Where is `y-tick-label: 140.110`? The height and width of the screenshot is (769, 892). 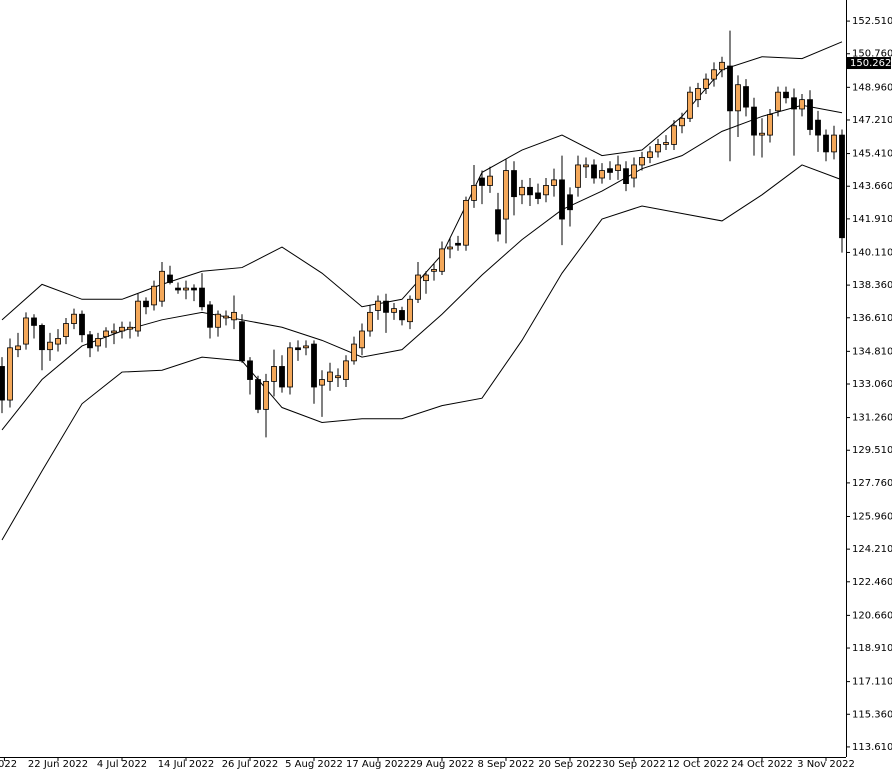 y-tick-label: 140.110 is located at coordinates (872, 252).